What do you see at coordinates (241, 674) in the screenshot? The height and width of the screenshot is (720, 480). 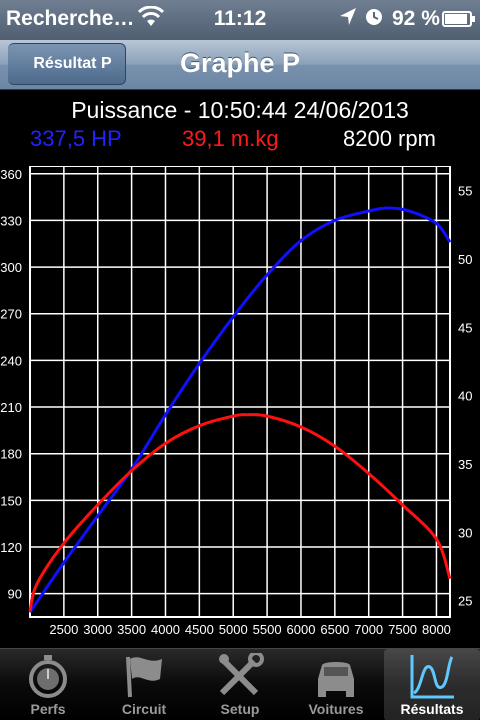 I see `tools-icon` at bounding box center [241, 674].